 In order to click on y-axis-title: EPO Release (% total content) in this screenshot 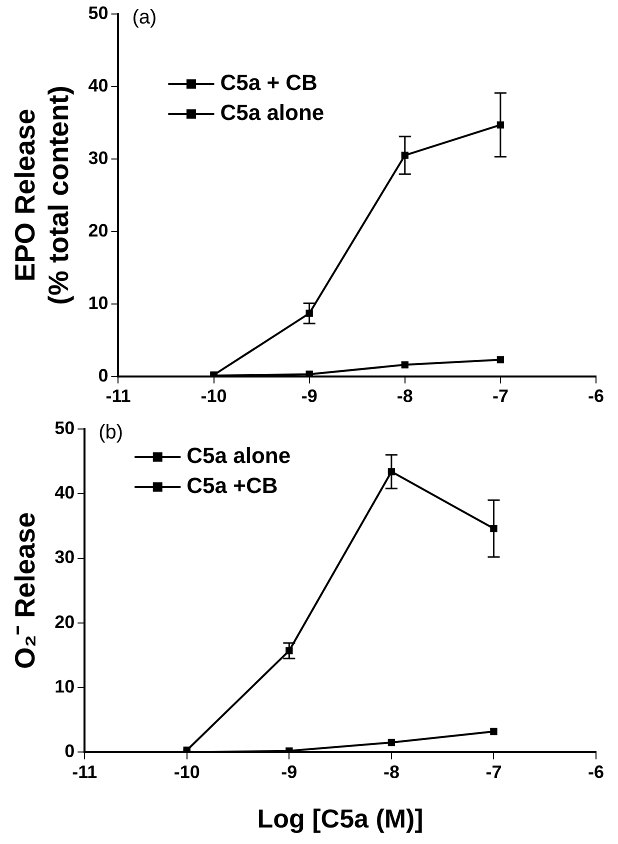, I will do `click(42, 195)`.